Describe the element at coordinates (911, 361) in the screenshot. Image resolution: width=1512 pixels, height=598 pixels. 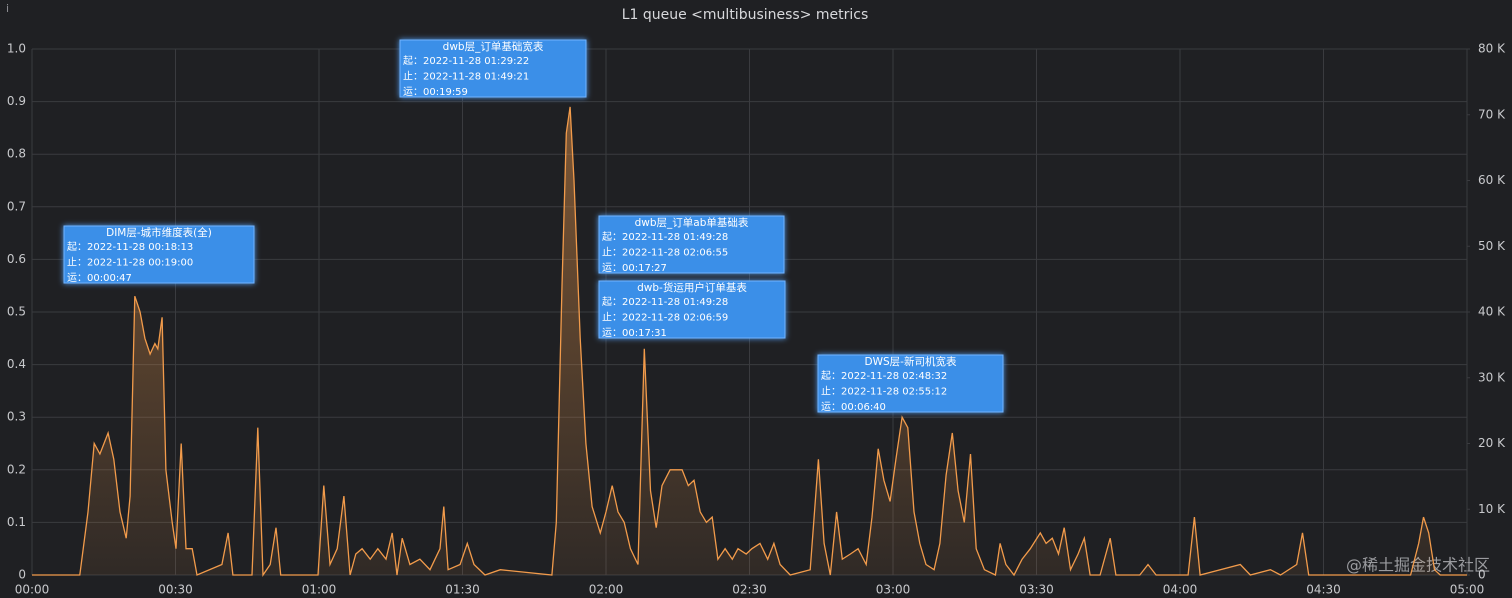
I see `annotation-title: DWS层-新司机宽表` at that location.